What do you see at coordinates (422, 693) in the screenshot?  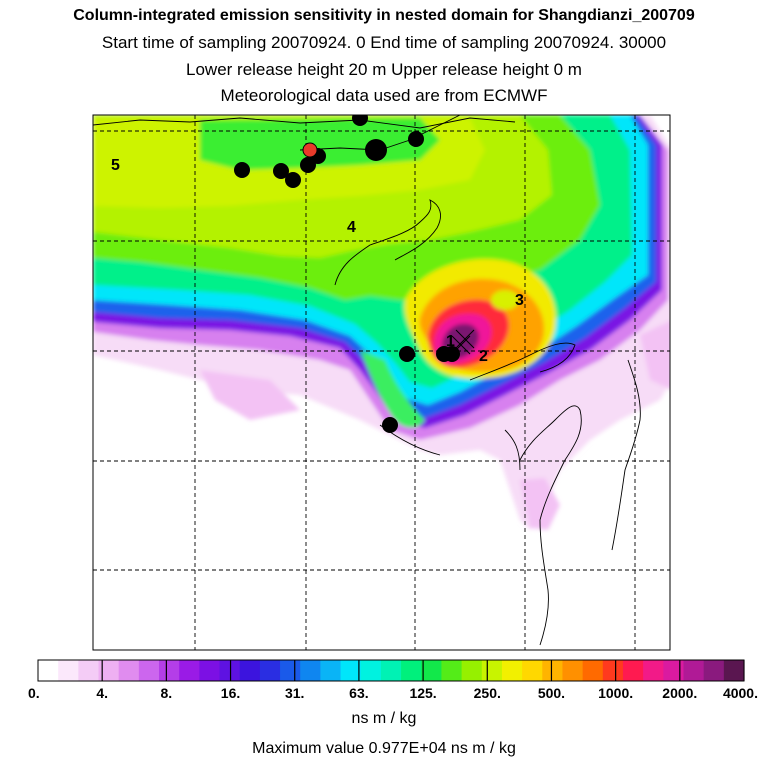 I see `colorbar-tick-label: 125.` at bounding box center [422, 693].